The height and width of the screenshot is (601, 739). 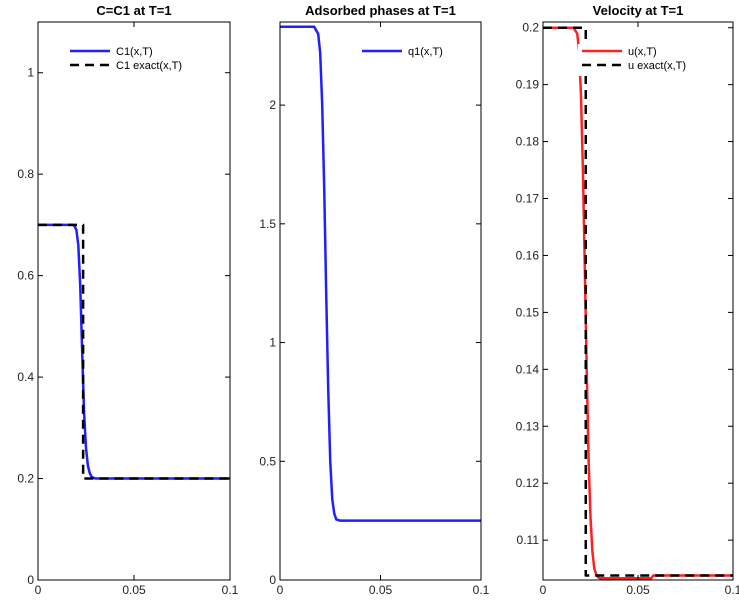 I want to click on legend: q1(x,T), so click(x=413, y=53).